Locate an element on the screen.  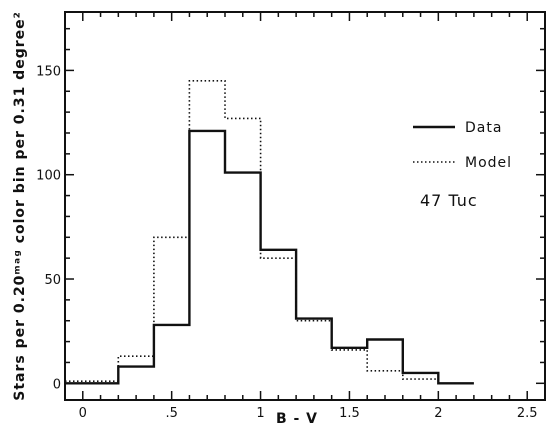
legend-label-model: Model is located at coordinates (488, 163).